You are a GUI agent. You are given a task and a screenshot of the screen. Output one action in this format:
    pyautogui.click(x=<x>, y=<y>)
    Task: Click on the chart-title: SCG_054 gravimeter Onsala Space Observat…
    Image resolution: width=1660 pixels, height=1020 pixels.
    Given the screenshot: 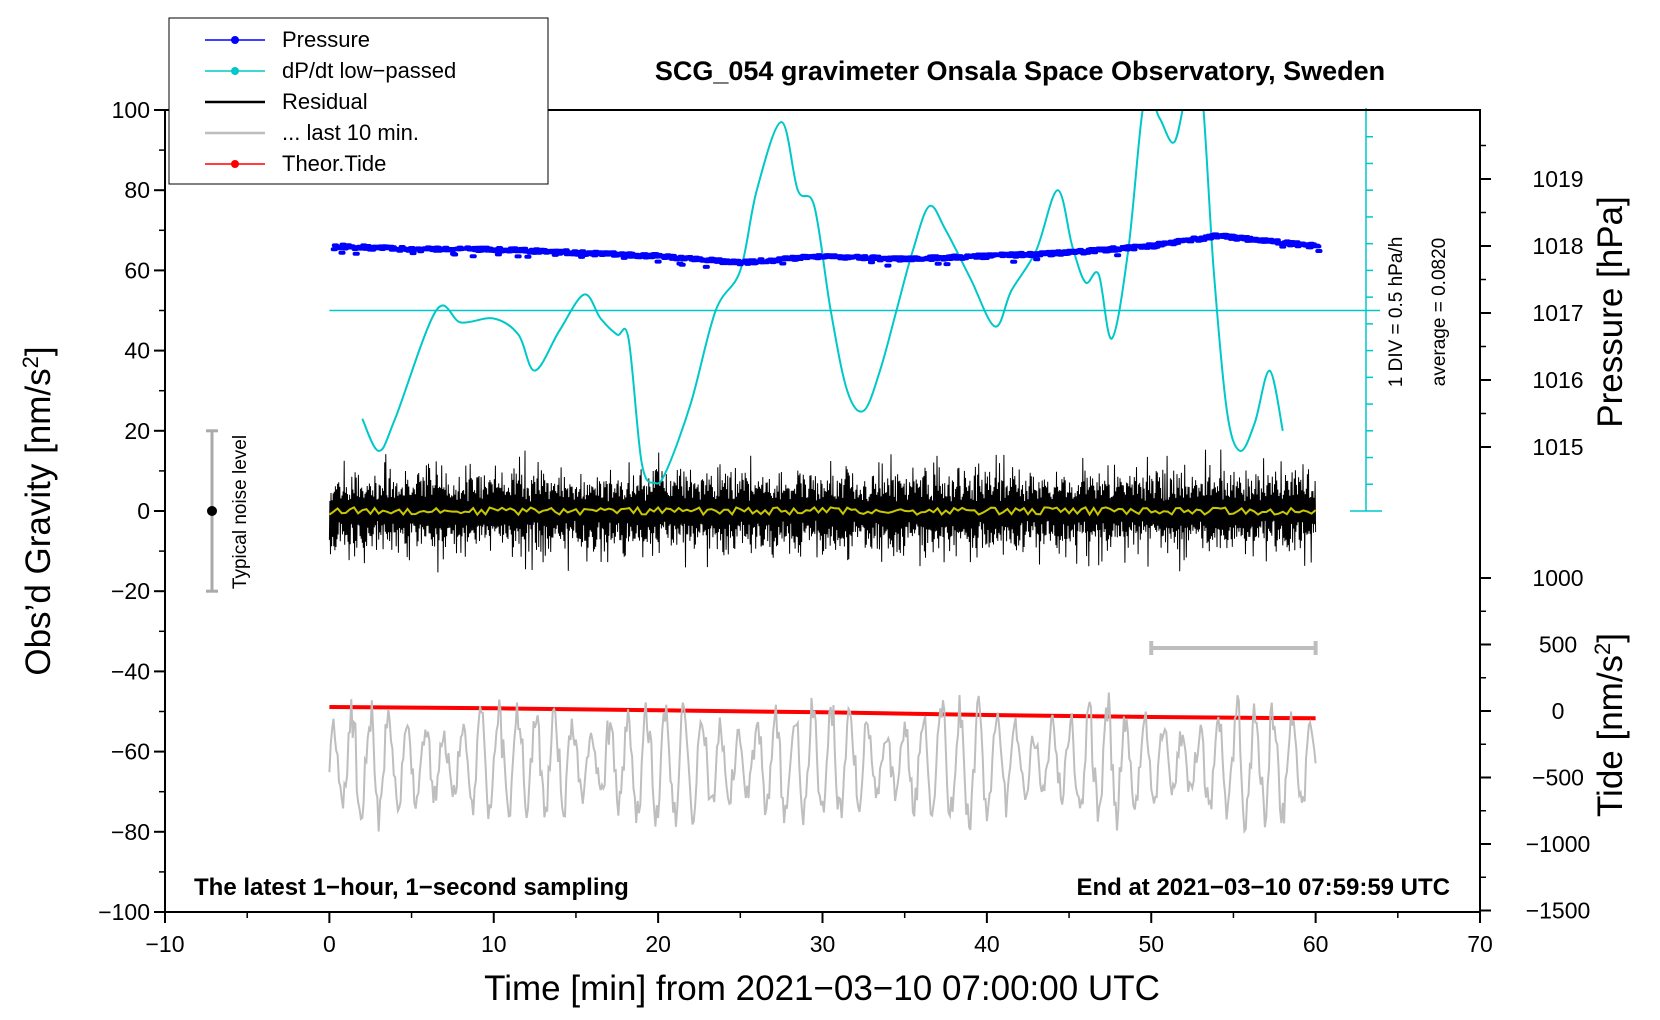 What is the action you would take?
    pyautogui.click(x=1020, y=71)
    